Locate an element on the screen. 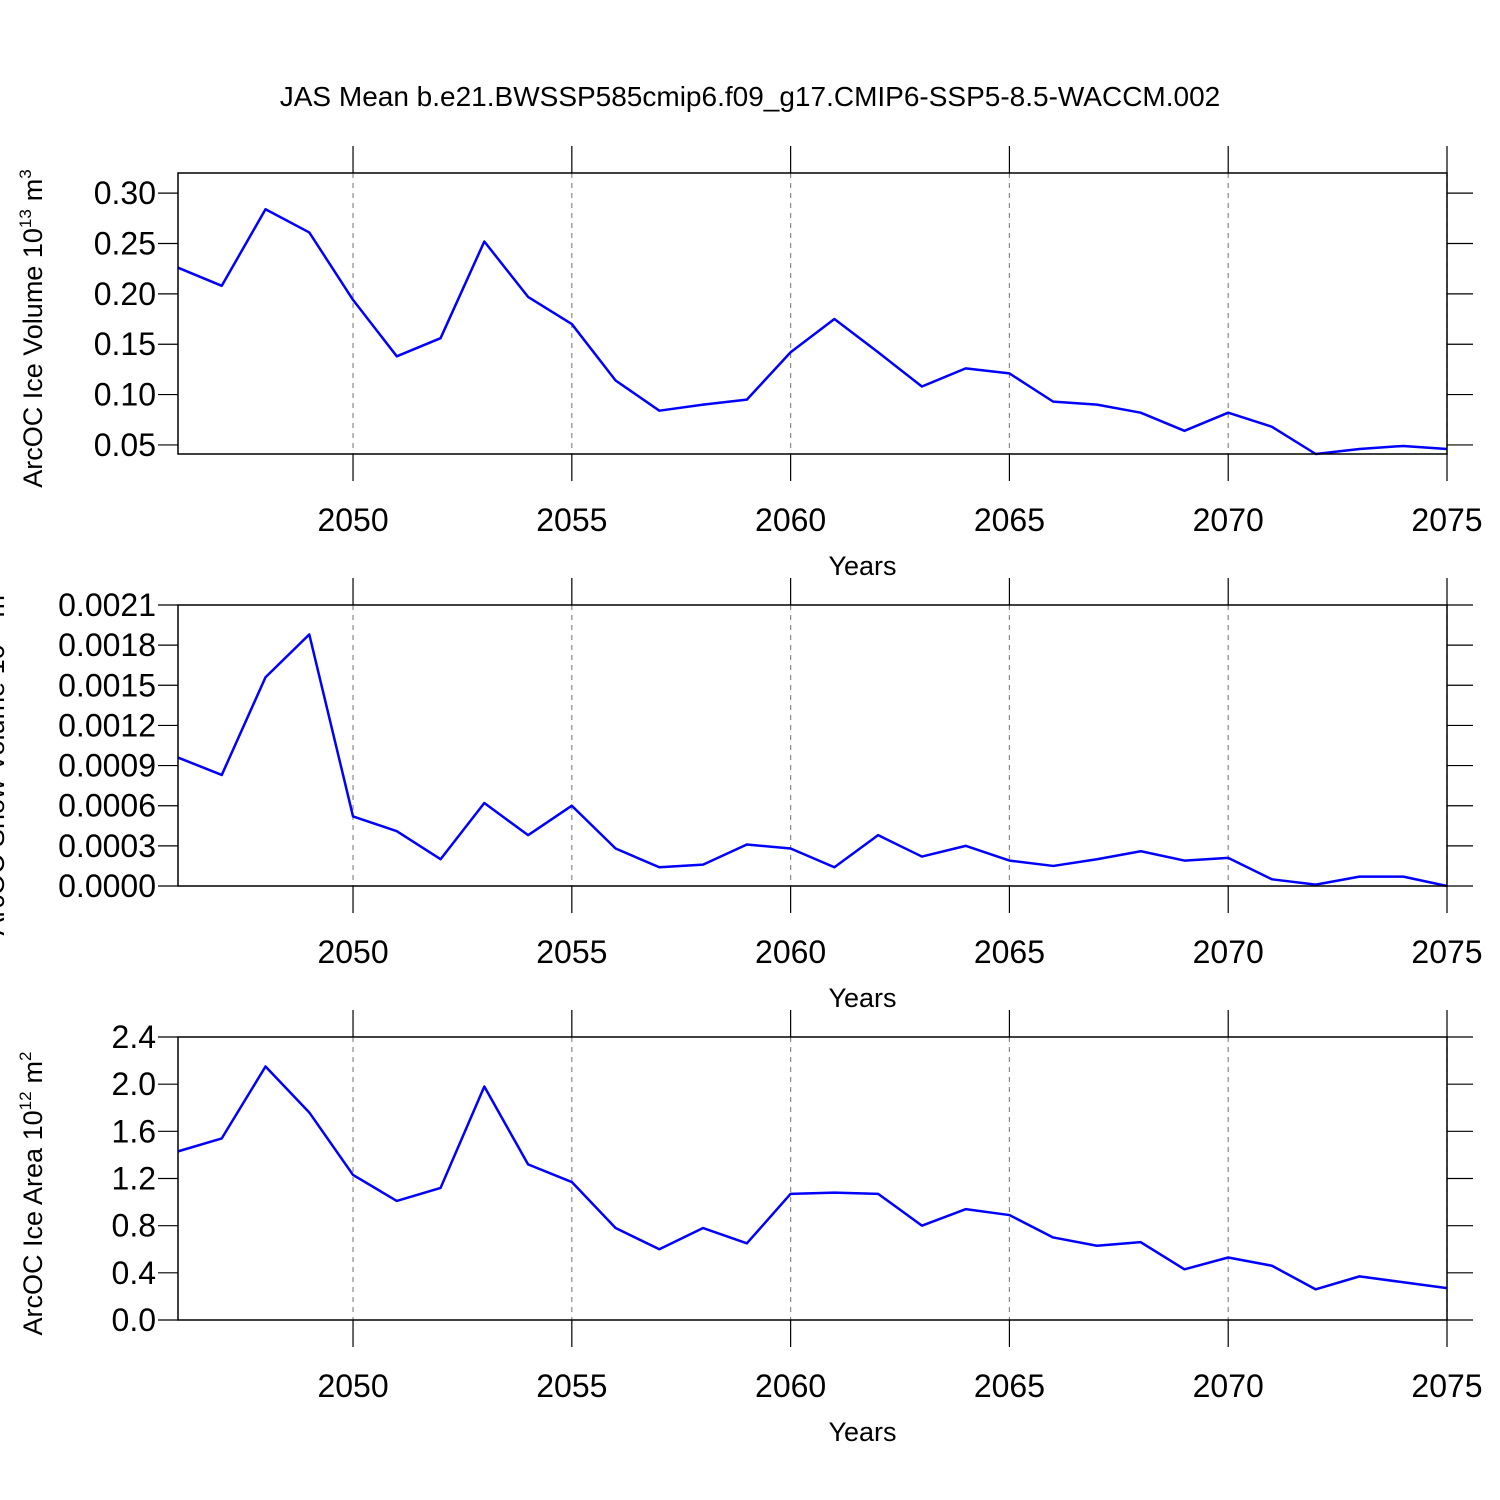 This screenshot has height=1500, width=1500. y-tick-label: 0.15 is located at coordinates (125, 344).